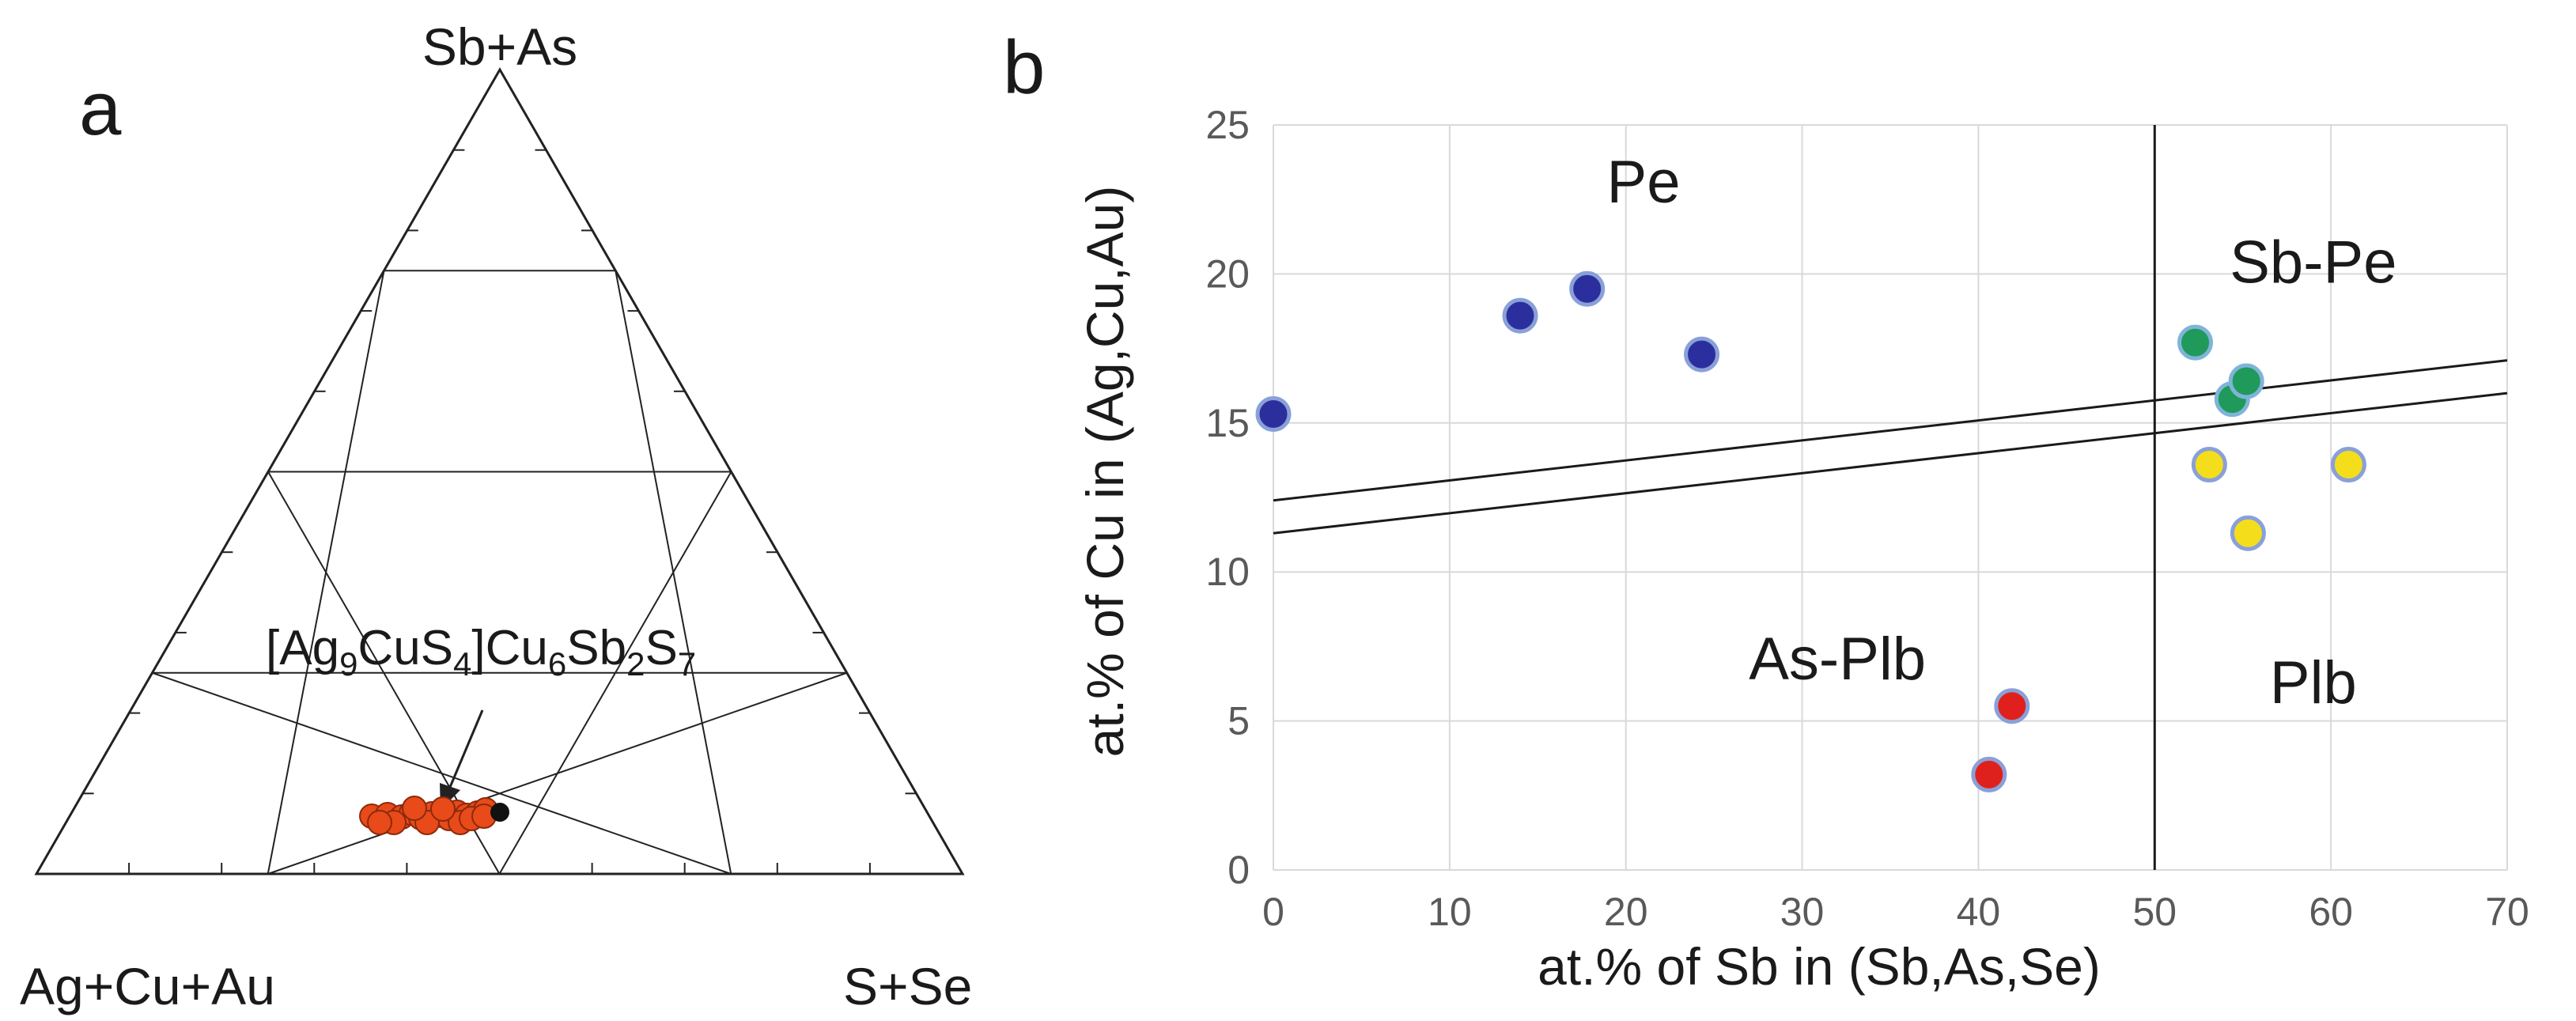 This screenshot has height=1021, width=2576. What do you see at coordinates (1239, 870) in the screenshot?
I see `y-tick-label: 0` at bounding box center [1239, 870].